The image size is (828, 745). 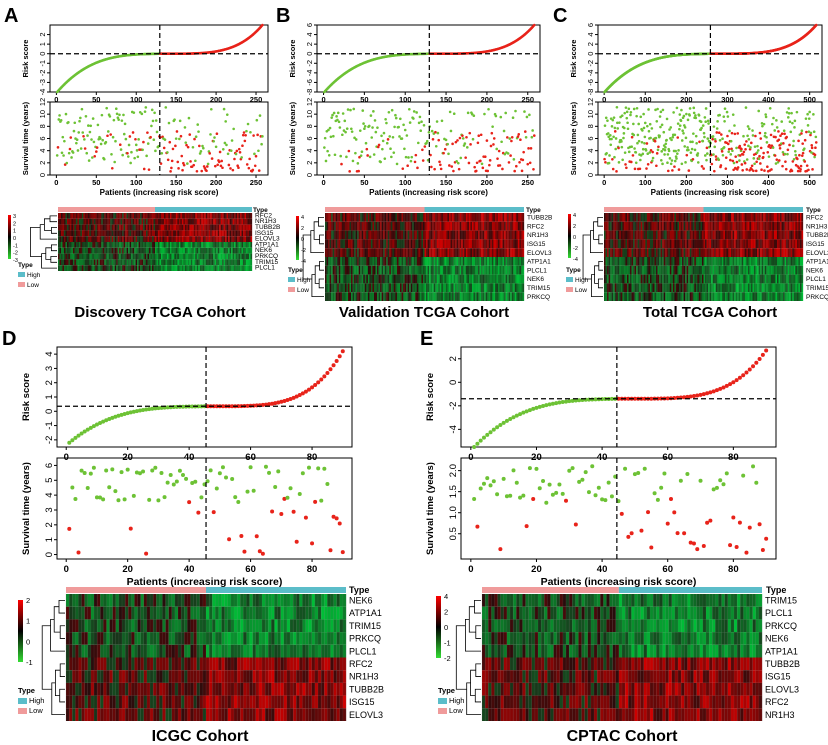 I want to click on survival-x-tick-label: 150, so click(x=176, y=182).